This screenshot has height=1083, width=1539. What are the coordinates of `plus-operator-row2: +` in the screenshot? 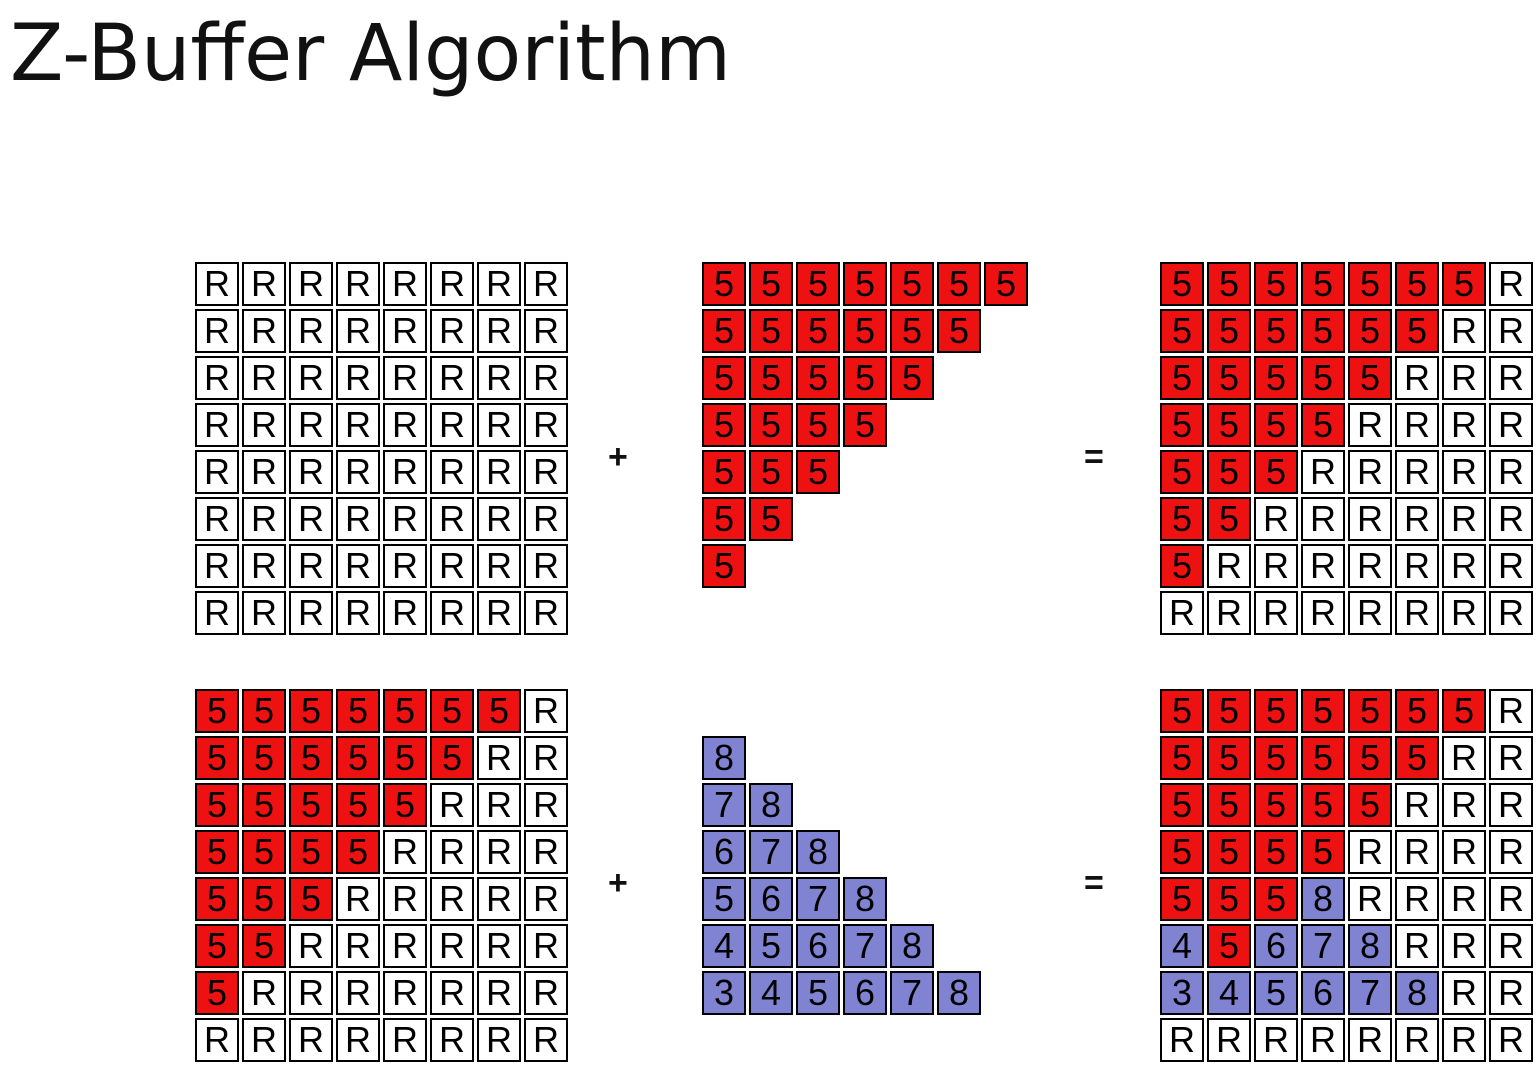 It's located at (618, 883).